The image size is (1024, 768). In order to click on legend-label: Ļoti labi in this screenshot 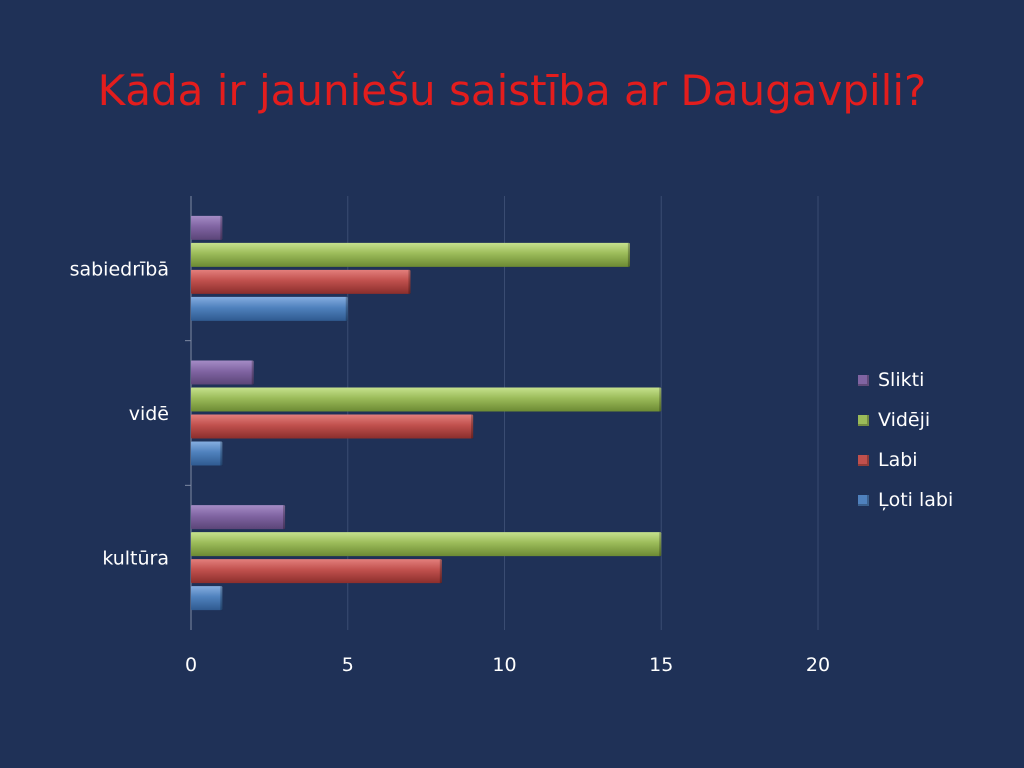, I will do `click(916, 500)`.